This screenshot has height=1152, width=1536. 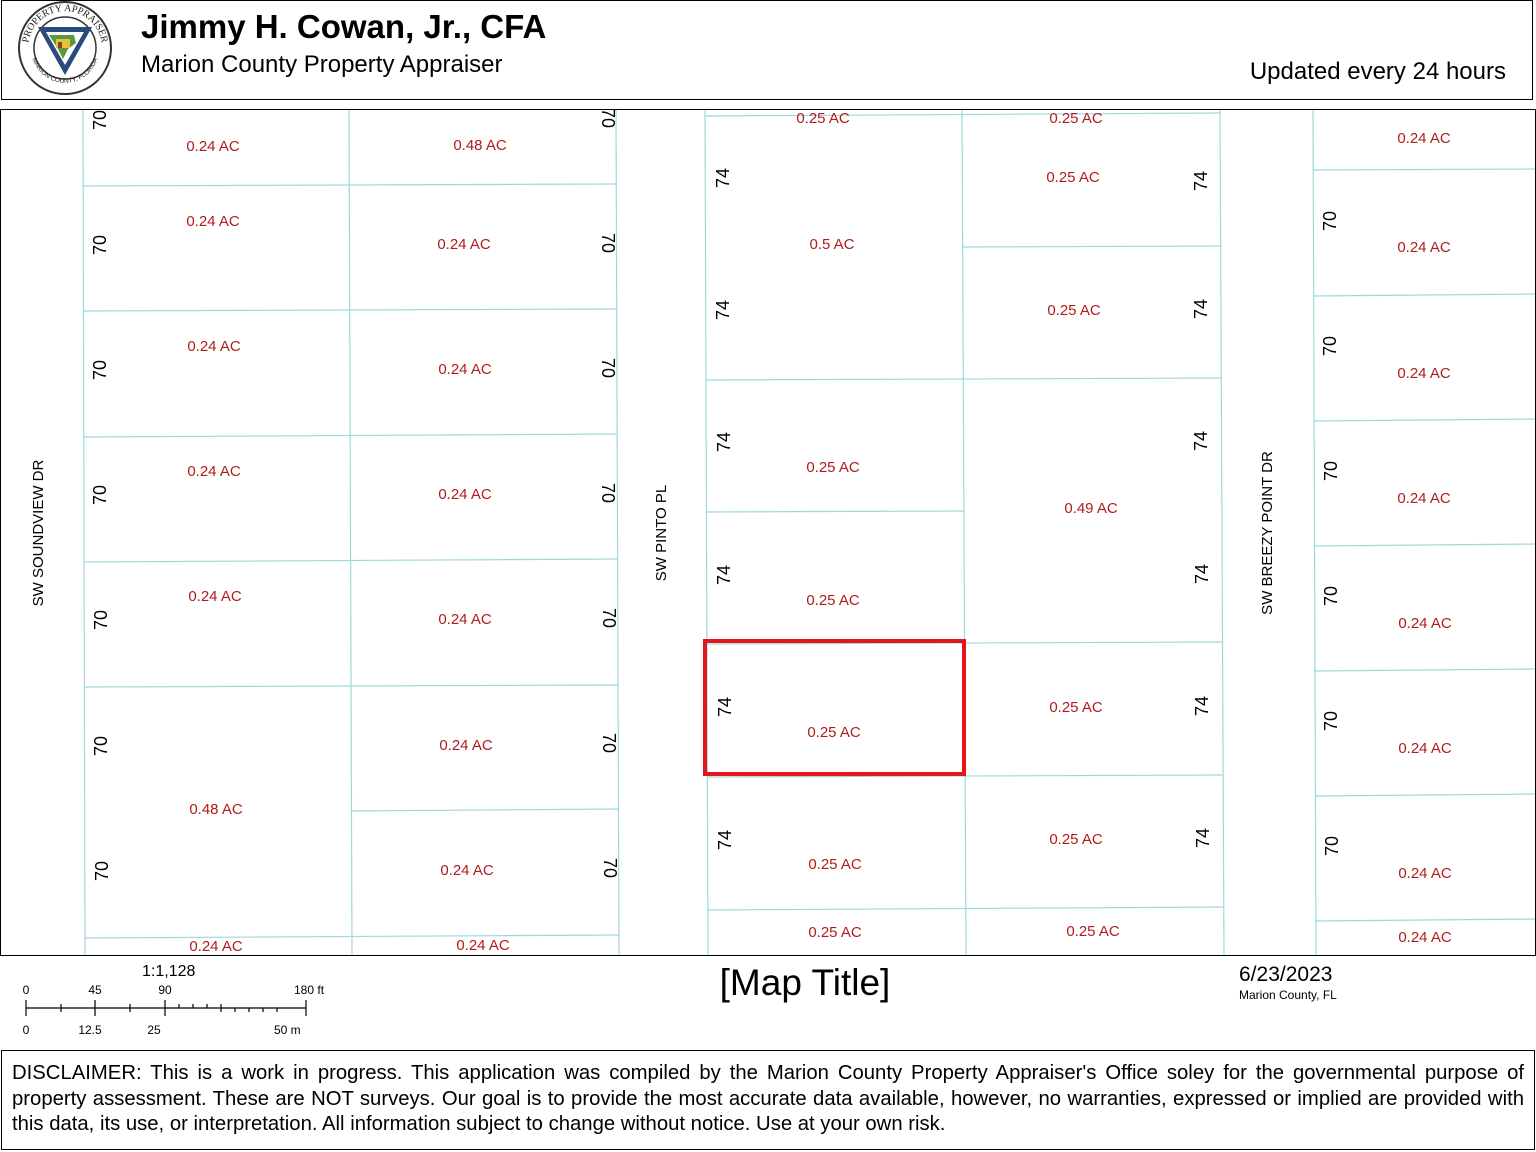 I want to click on scale-ft-tick: 180 ft, so click(x=309, y=990).